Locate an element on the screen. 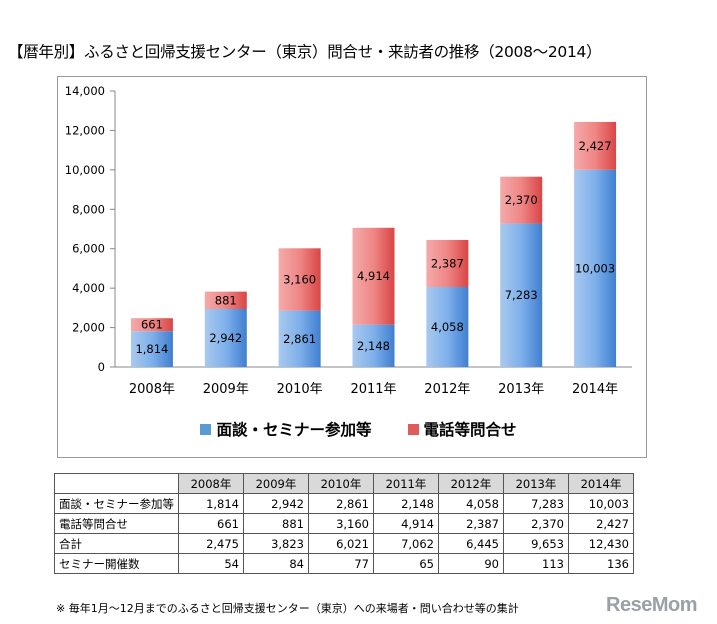 The height and width of the screenshot is (624, 717). data-label: 1,814 is located at coordinates (151, 349).